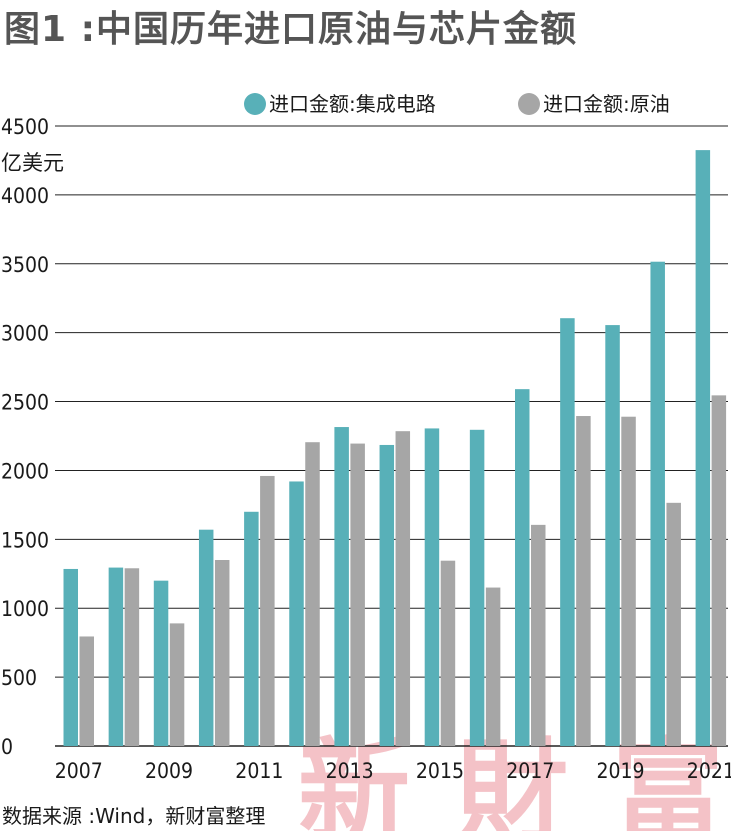  What do you see at coordinates (606, 104) in the screenshot?
I see `legend-label: 进口金额:原油` at bounding box center [606, 104].